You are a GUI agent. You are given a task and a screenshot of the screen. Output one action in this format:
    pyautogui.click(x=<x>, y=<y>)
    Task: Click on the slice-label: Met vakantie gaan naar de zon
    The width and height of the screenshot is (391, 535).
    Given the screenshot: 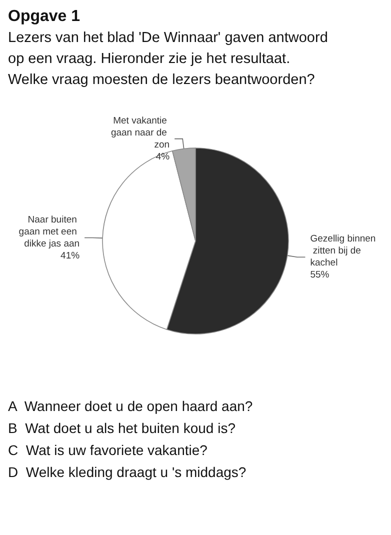 What is the action you would take?
    pyautogui.click(x=140, y=132)
    